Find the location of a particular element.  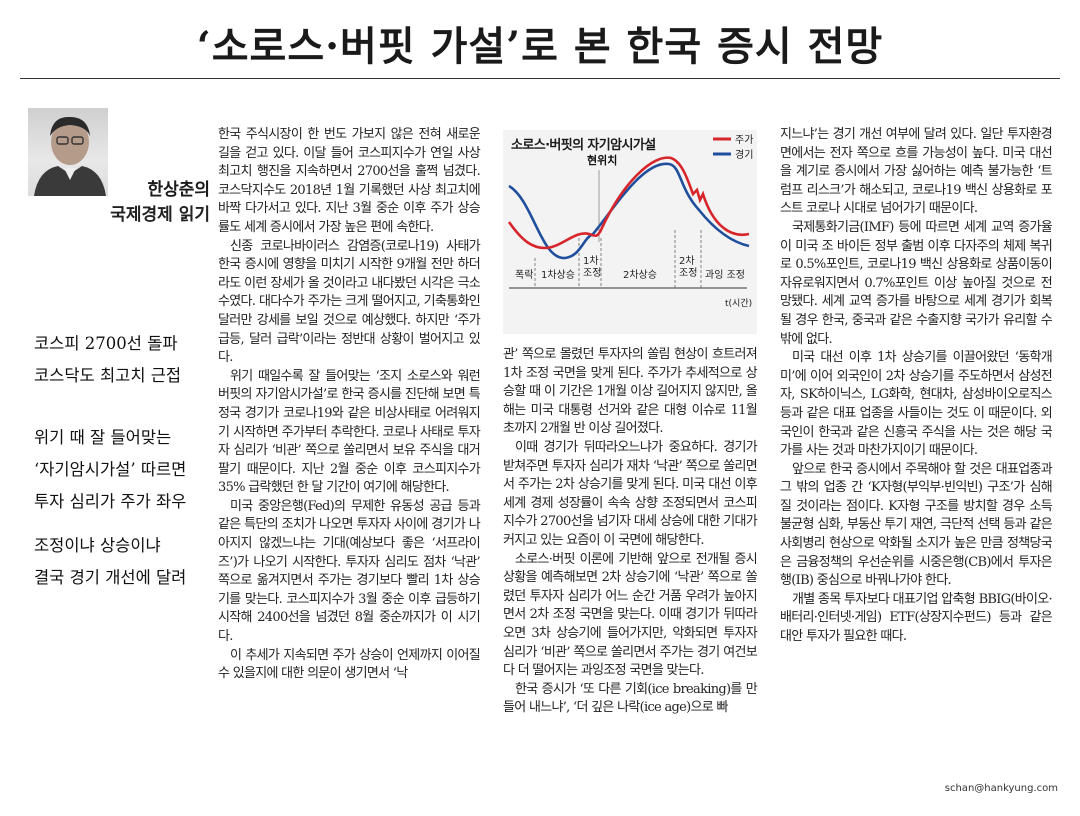

x-axis-label: t(시간) is located at coordinates (738, 303).